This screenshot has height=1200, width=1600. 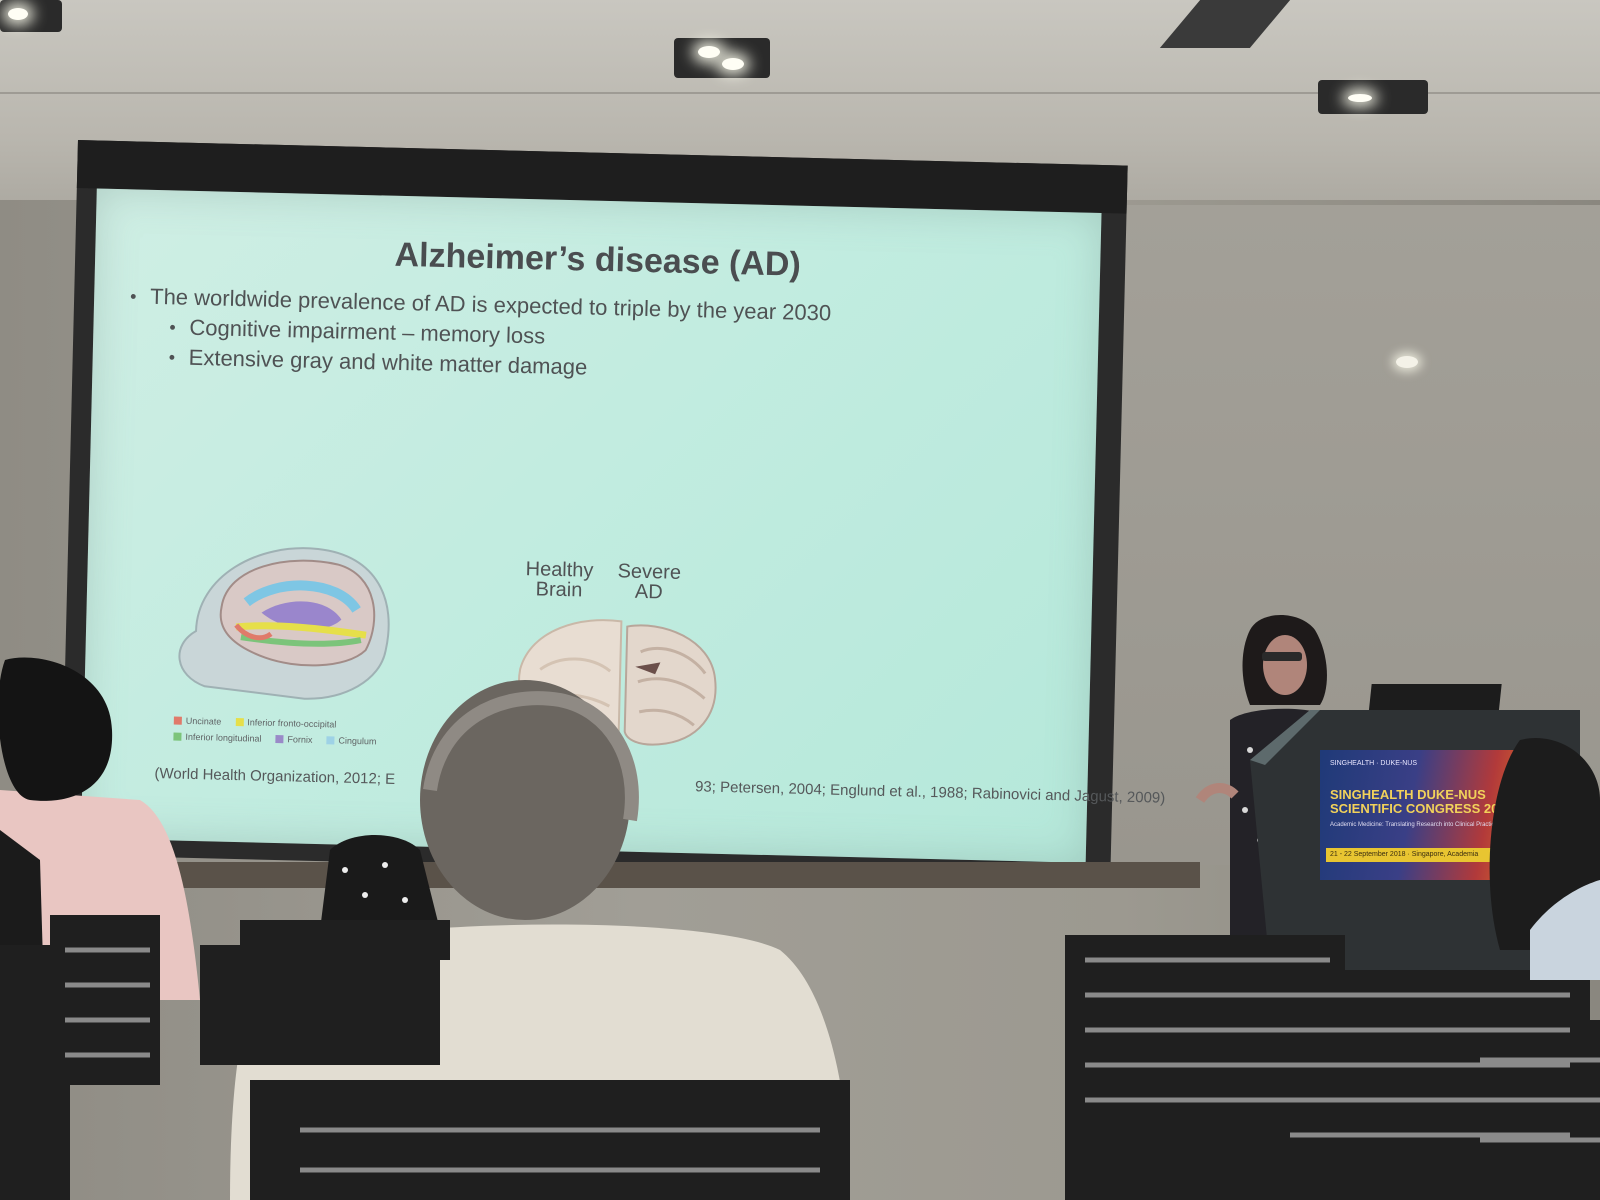 I want to click on banner-org: SINGHEALTH · DUKE-NUS, so click(x=1373, y=763).